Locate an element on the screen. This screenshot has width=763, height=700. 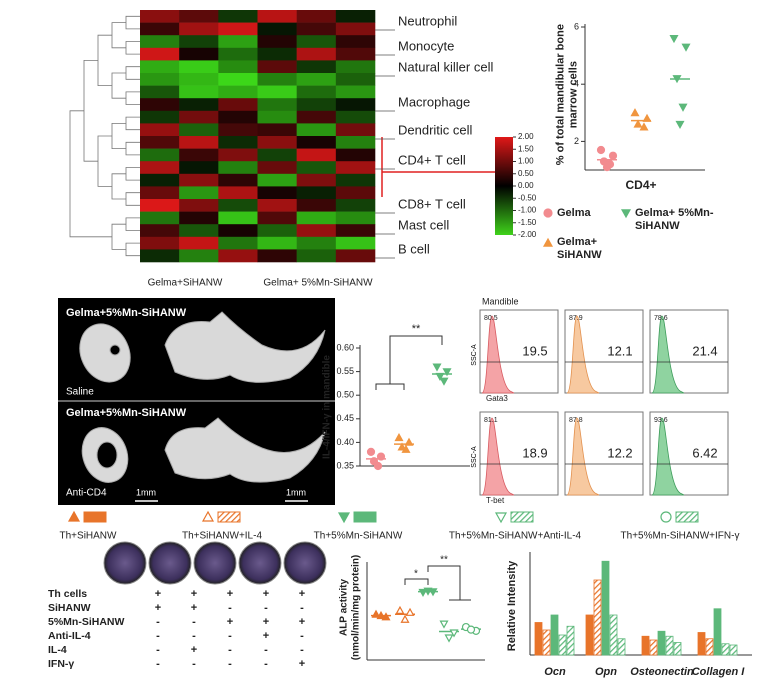
cell-type-label: CD8+ T cell is located at coordinates (432, 203).